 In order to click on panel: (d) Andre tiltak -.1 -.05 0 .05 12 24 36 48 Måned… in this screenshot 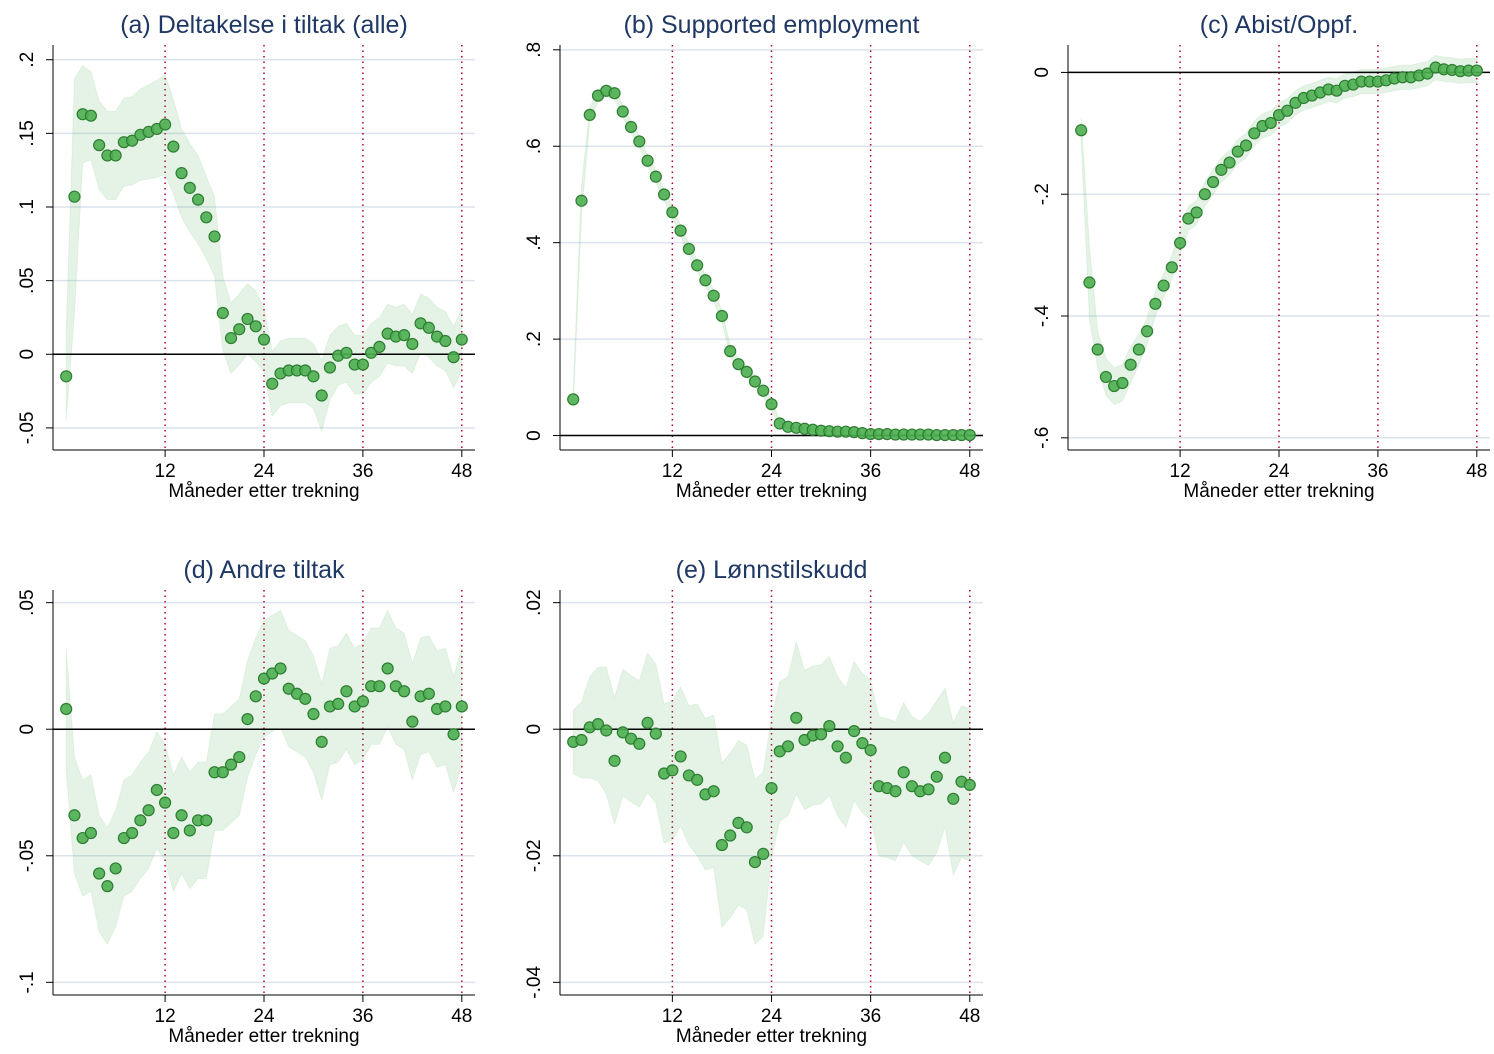, I will do `click(246, 801)`.